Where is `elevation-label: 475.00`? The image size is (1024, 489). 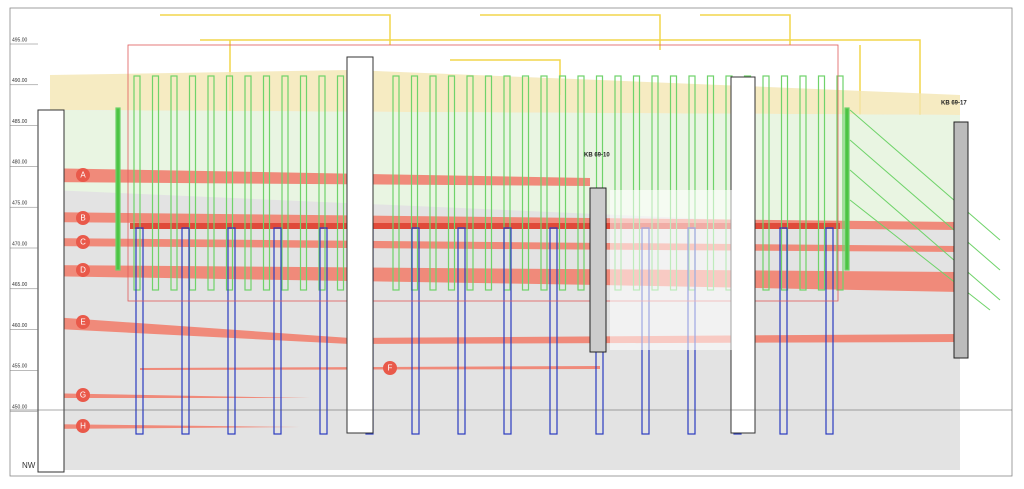 elevation-label: 475.00 is located at coordinates (20, 204).